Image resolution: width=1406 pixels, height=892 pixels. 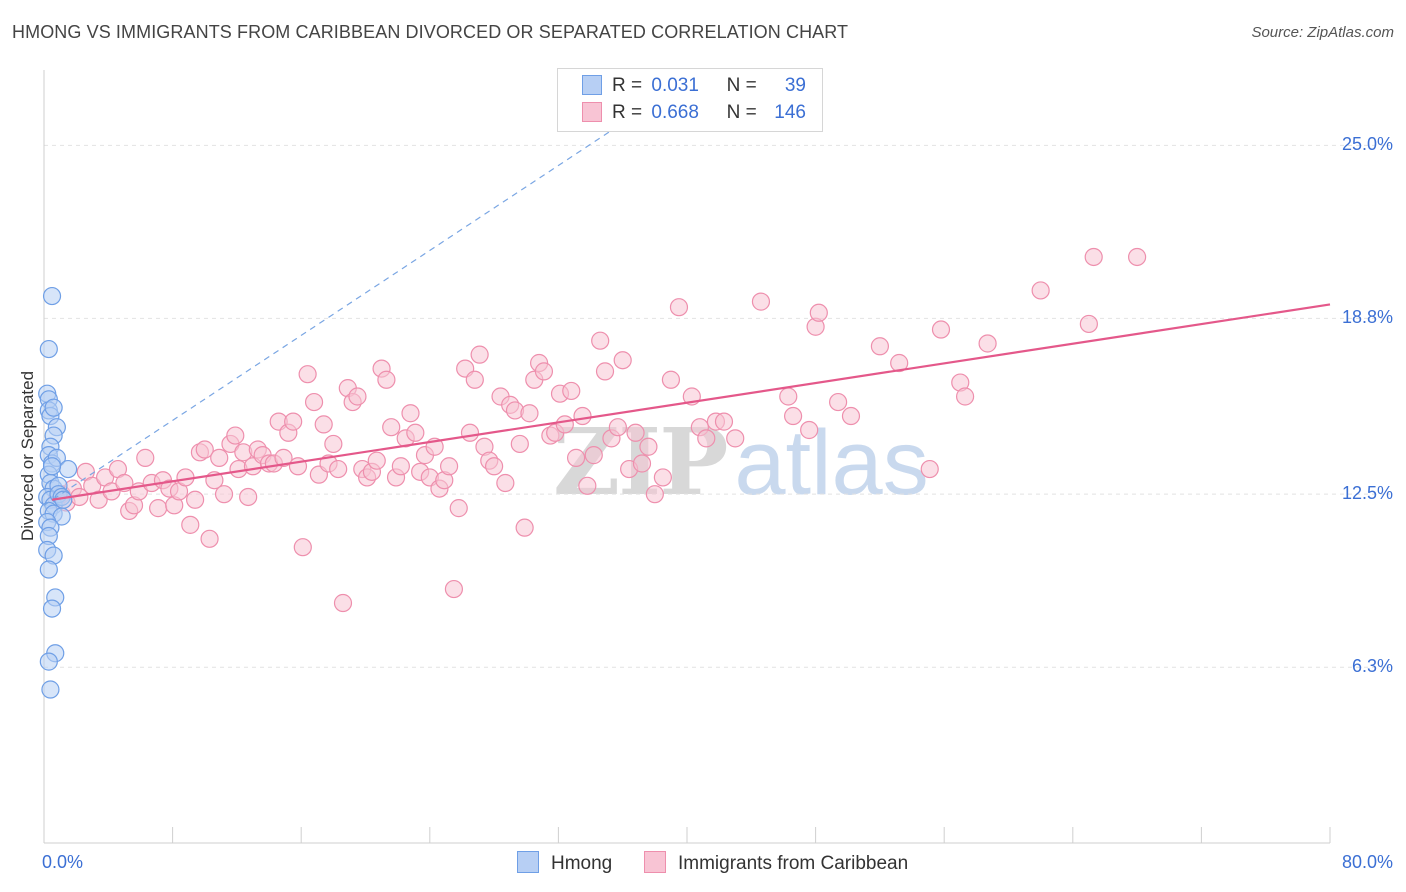 I want to click on y-tick-label-0: 6.3%, so click(x=1372, y=666).